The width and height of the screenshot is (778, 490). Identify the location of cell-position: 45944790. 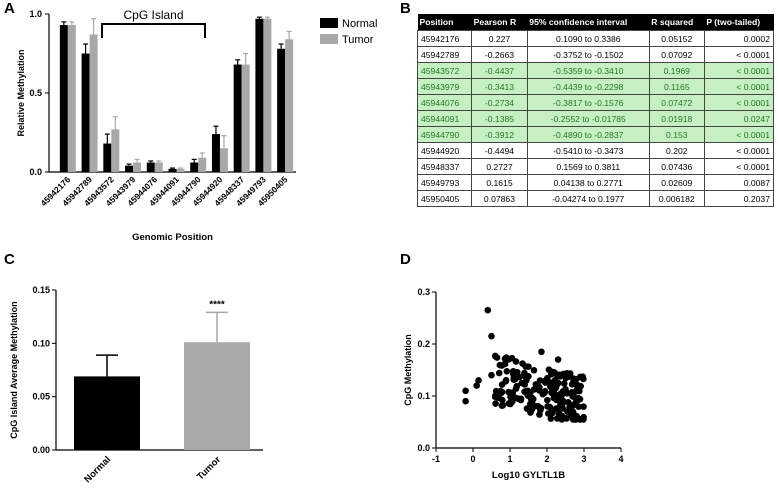
(444, 134).